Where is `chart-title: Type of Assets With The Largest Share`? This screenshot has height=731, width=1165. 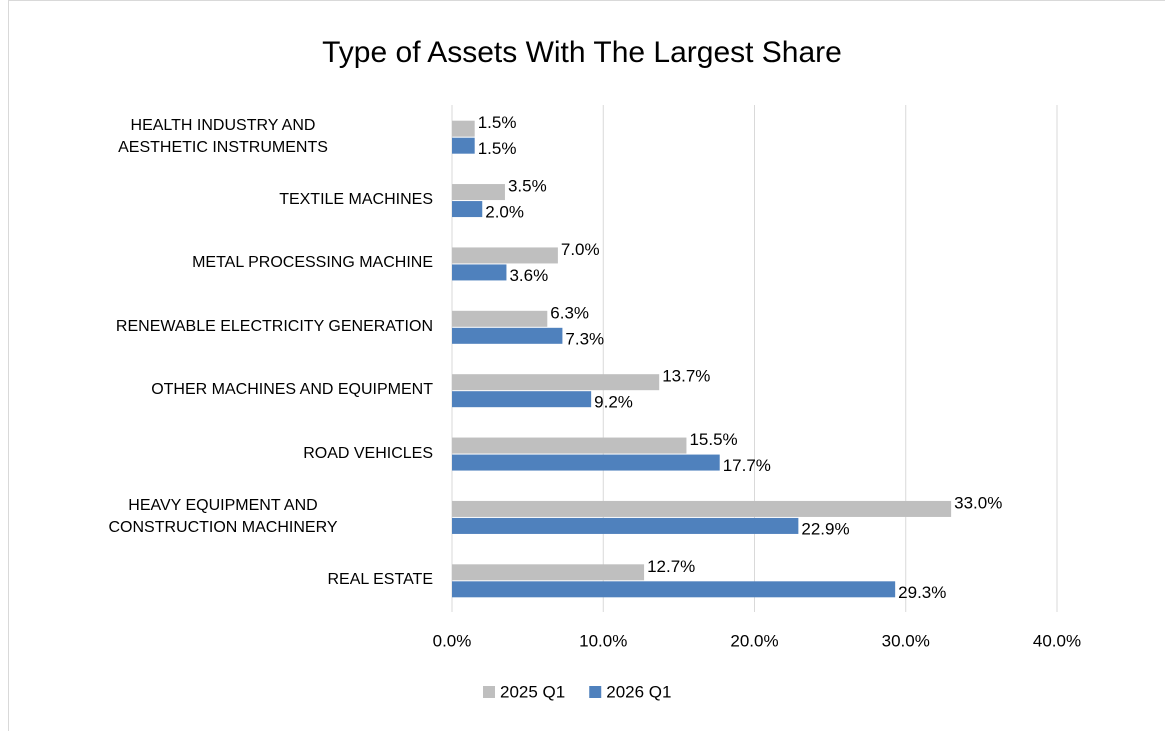 chart-title: Type of Assets With The Largest Share is located at coordinates (582, 52).